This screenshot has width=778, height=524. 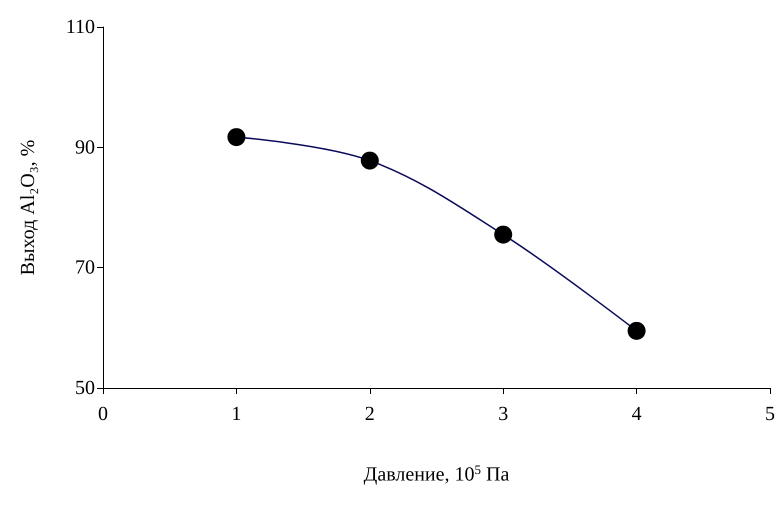 I want to click on y-axis-title: Выход Al₂O₃, %, so click(x=28, y=208).